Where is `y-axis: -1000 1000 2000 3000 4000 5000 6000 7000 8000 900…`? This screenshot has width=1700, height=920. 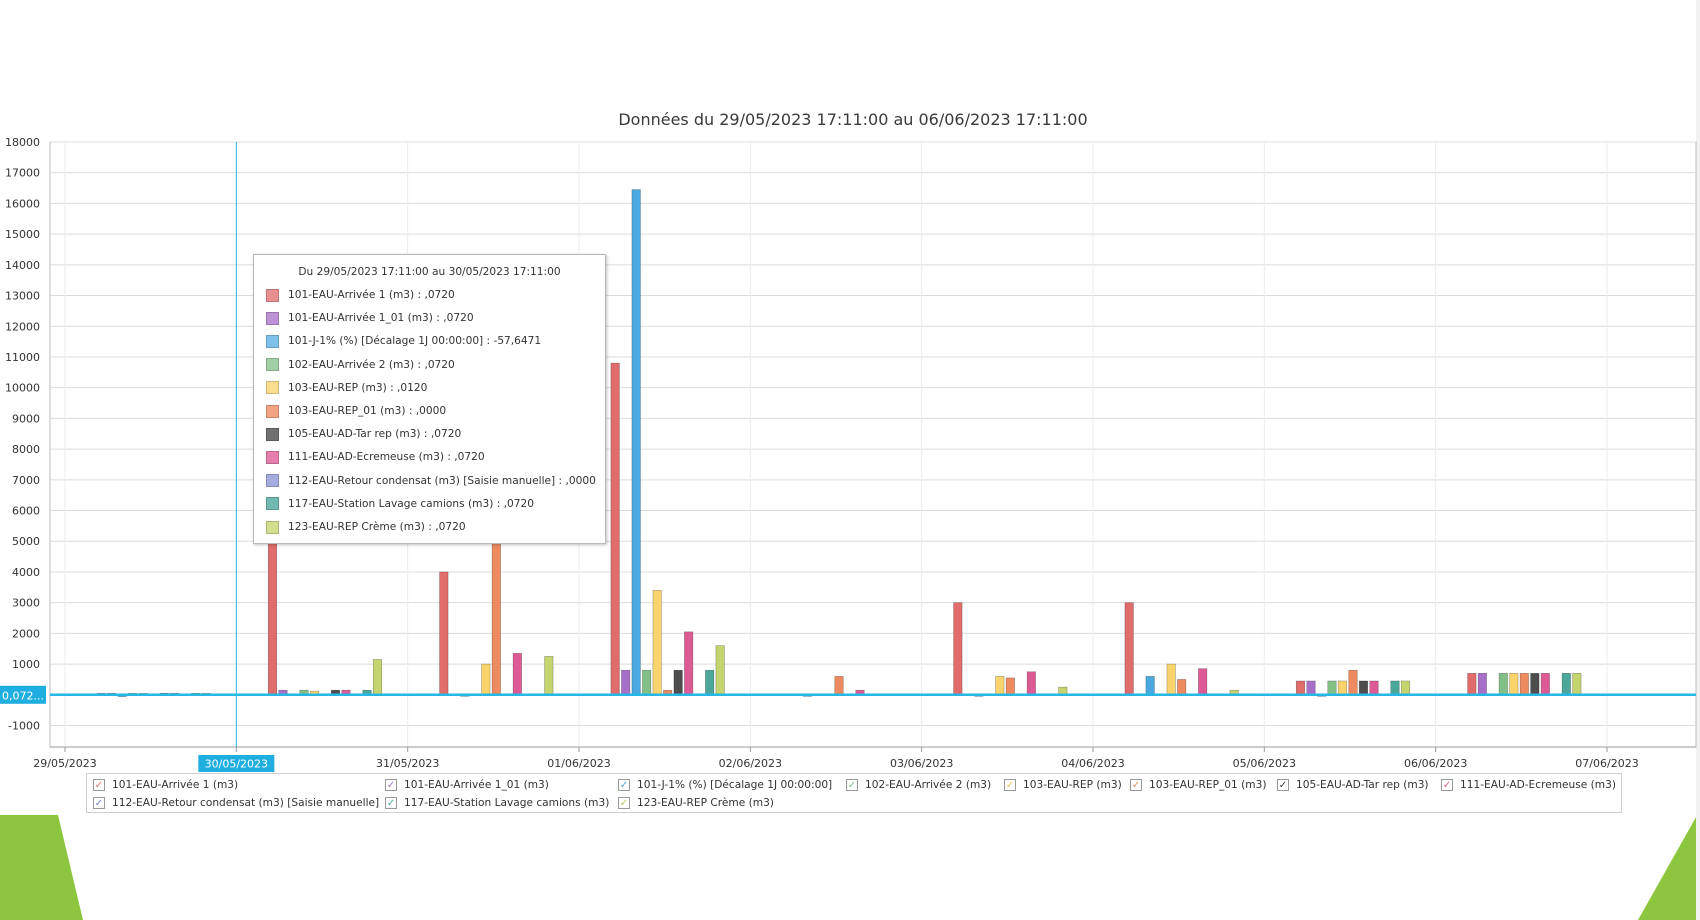
y-axis: -1000 1000 2000 3000 4000 5000 6000 7000 8000 900… is located at coordinates (22, 434).